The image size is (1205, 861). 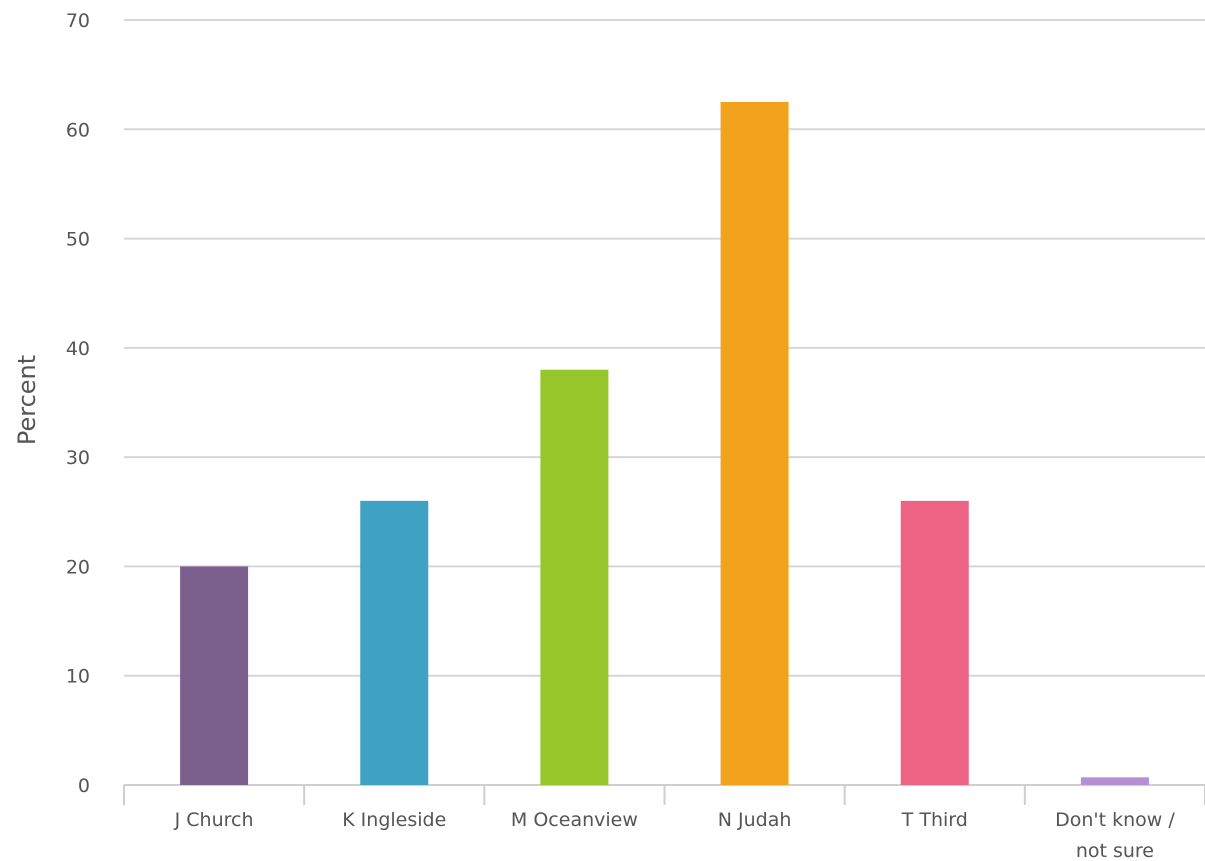 I want to click on y-tick-label: 60, so click(x=78, y=130).